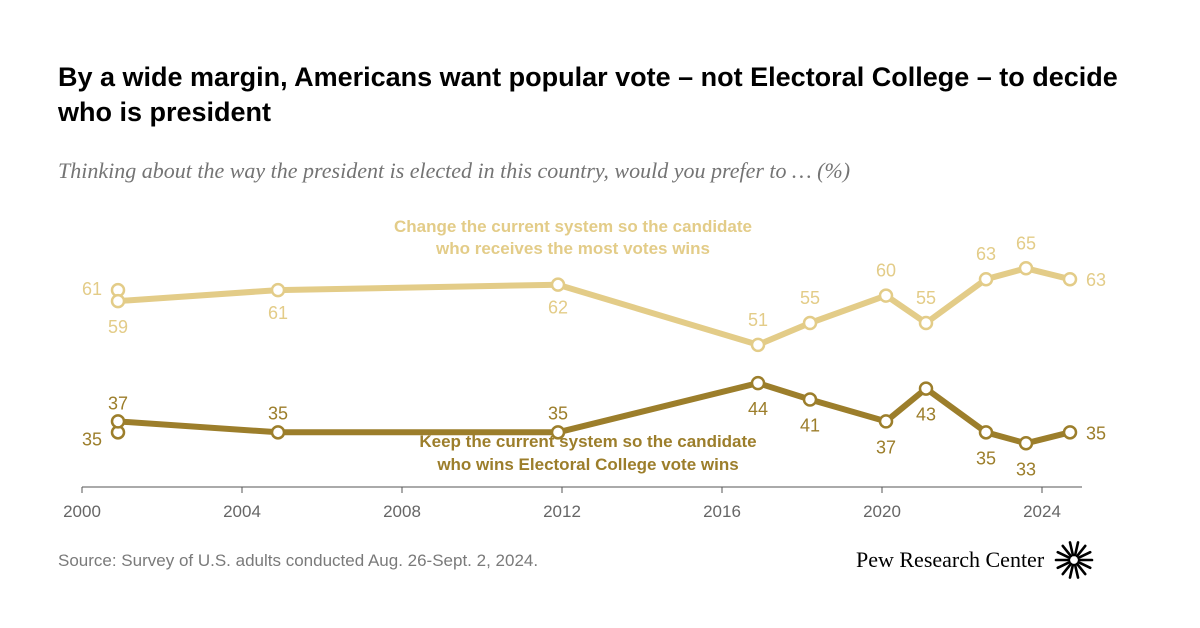 Image resolution: width=1200 pixels, height=628 pixels. Describe the element at coordinates (886, 447) in the screenshot. I see `data-label-electoral-college-6: 37` at that location.